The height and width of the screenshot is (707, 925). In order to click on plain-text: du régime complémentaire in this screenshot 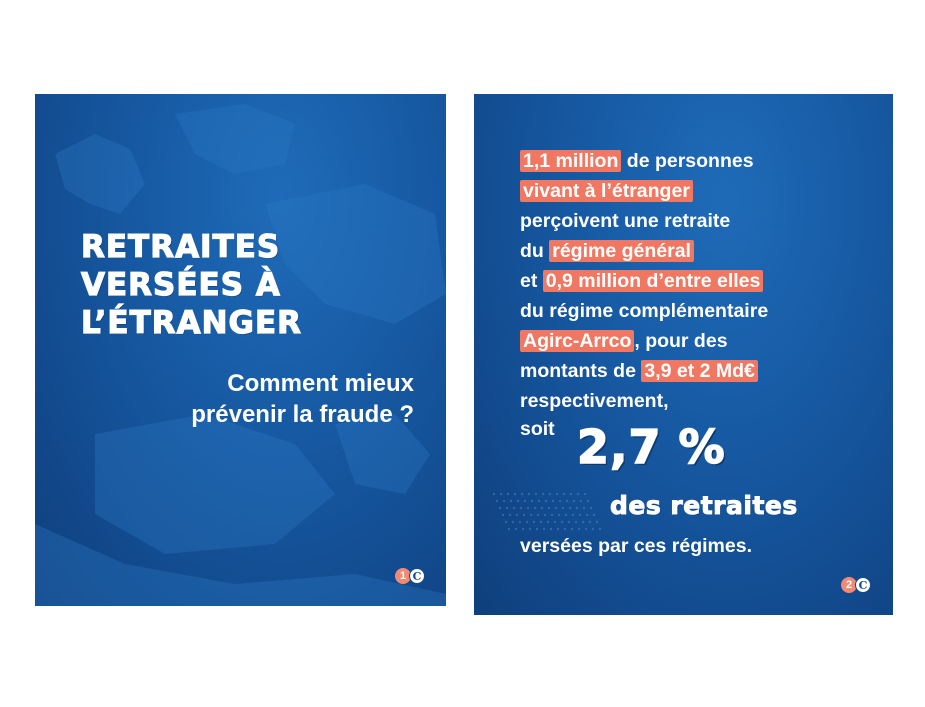, I will do `click(644, 311)`.